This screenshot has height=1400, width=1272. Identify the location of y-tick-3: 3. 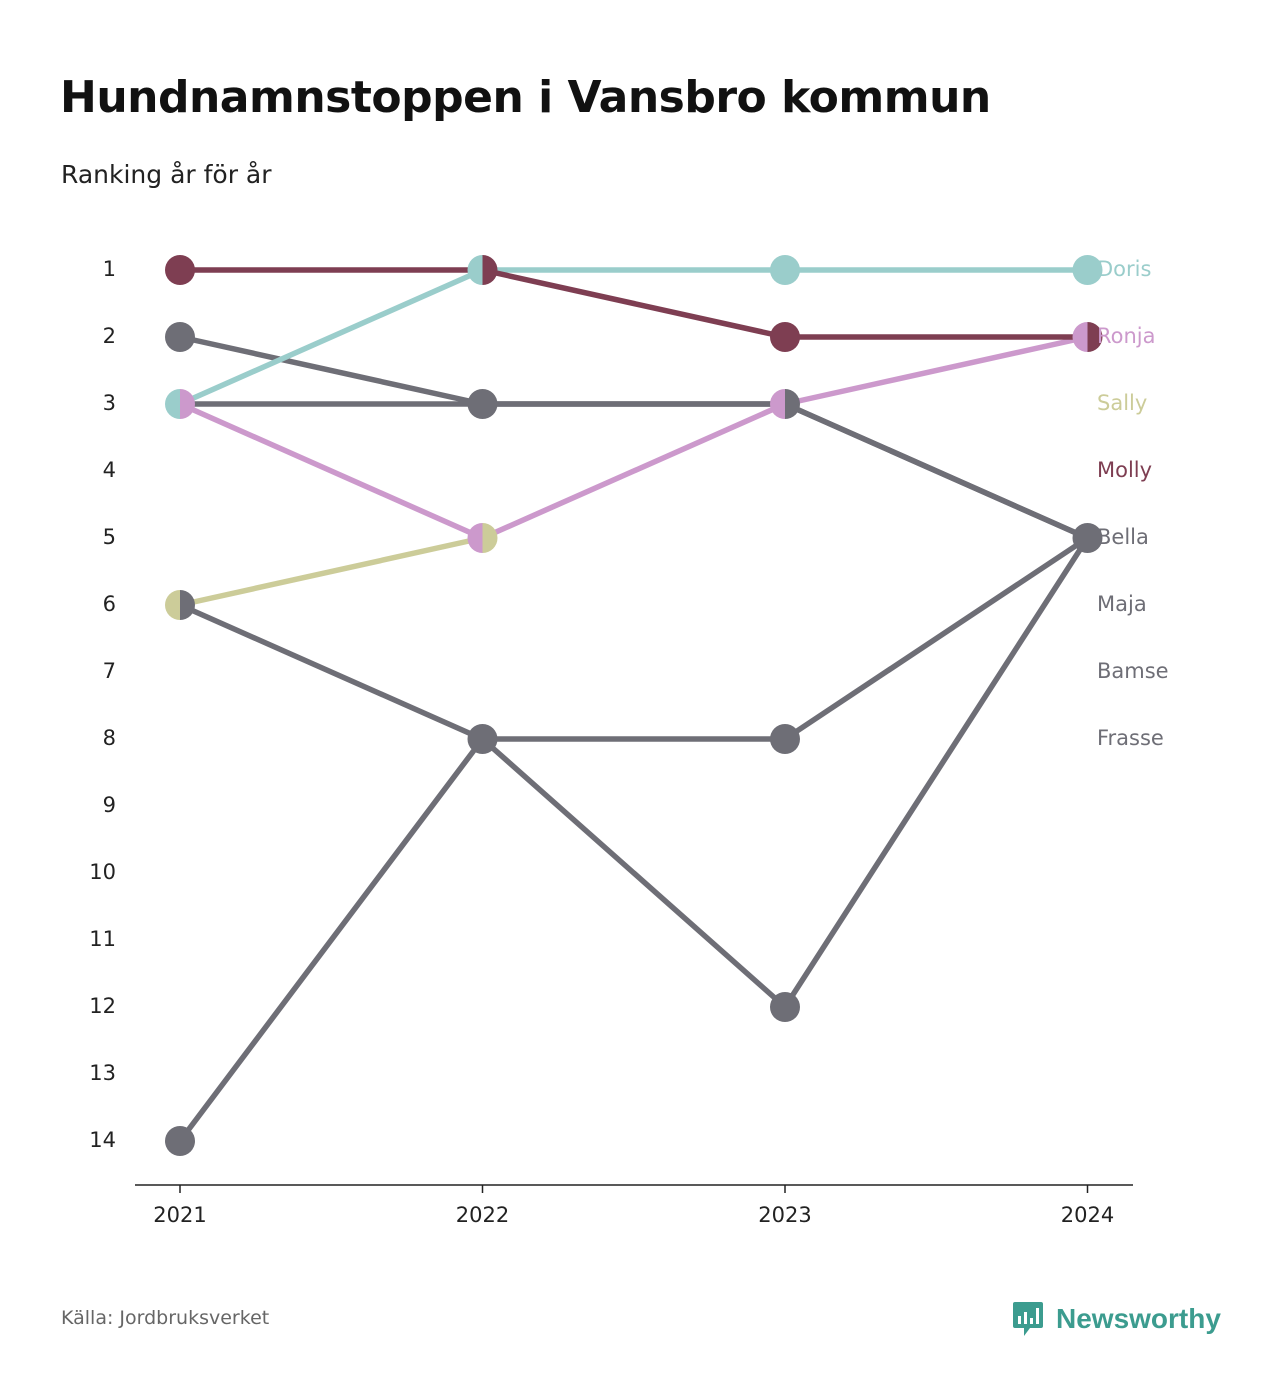
(109, 403).